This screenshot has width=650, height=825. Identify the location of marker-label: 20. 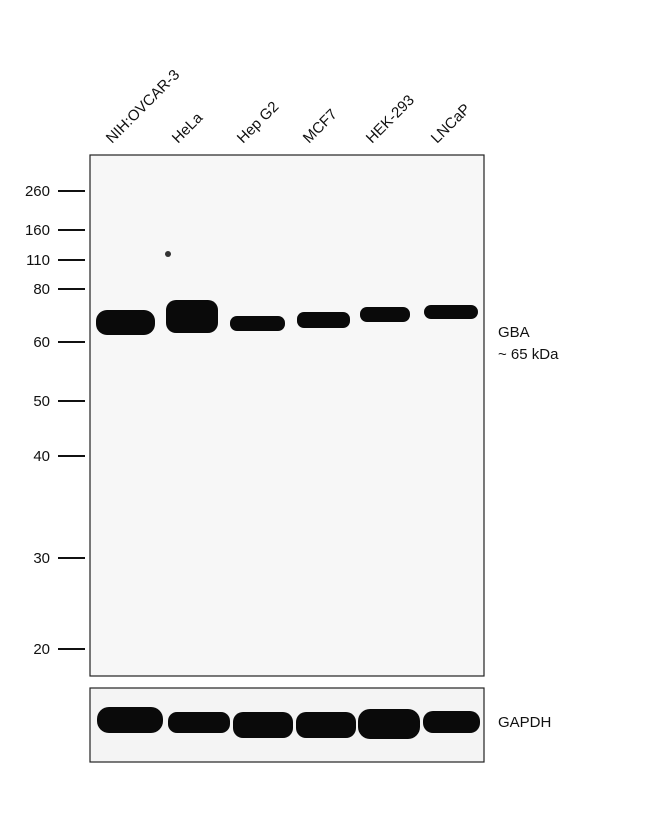
(41, 649).